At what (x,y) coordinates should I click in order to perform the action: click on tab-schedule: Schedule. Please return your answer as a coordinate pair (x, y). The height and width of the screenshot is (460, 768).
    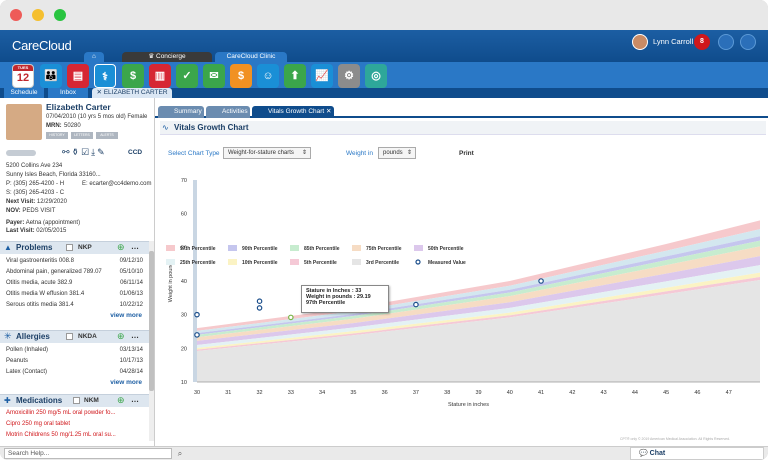
    Looking at the image, I should click on (24, 93).